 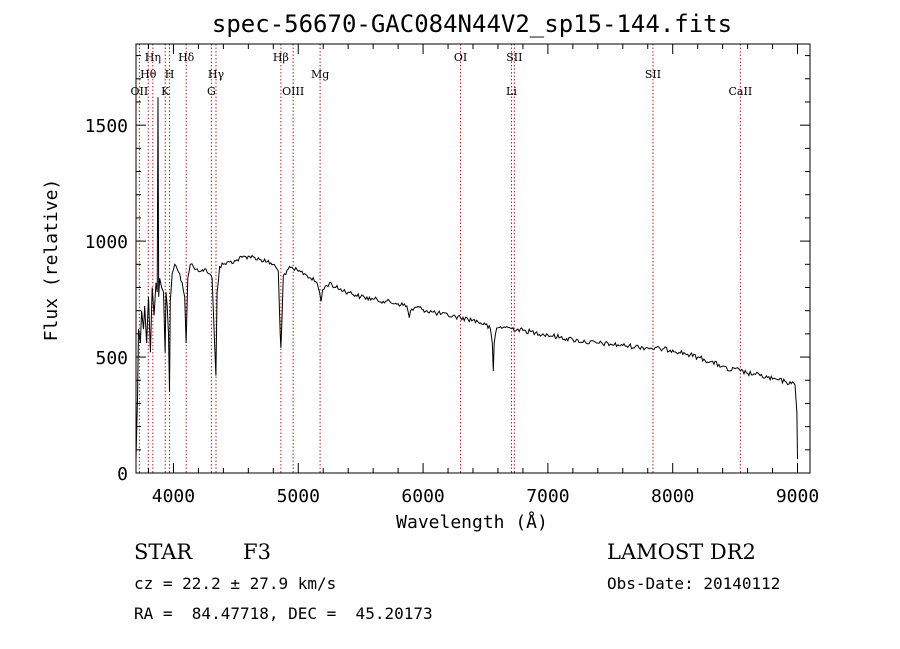 I want to click on y-tick-labels: 0 500 1000 1500, so click(x=106, y=300).